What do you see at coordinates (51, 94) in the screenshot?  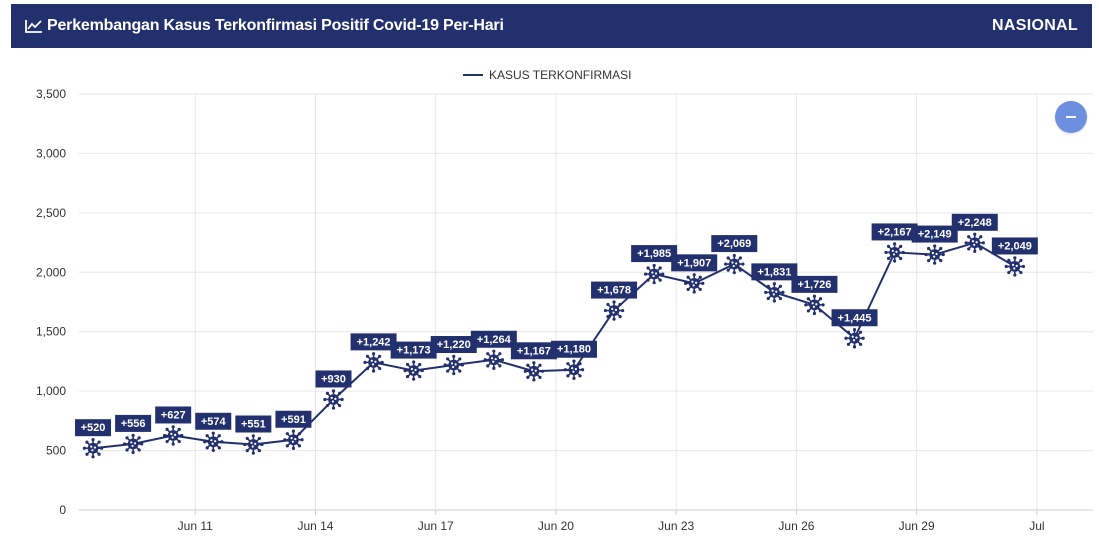 I see `y-tick-label: 3,500` at bounding box center [51, 94].